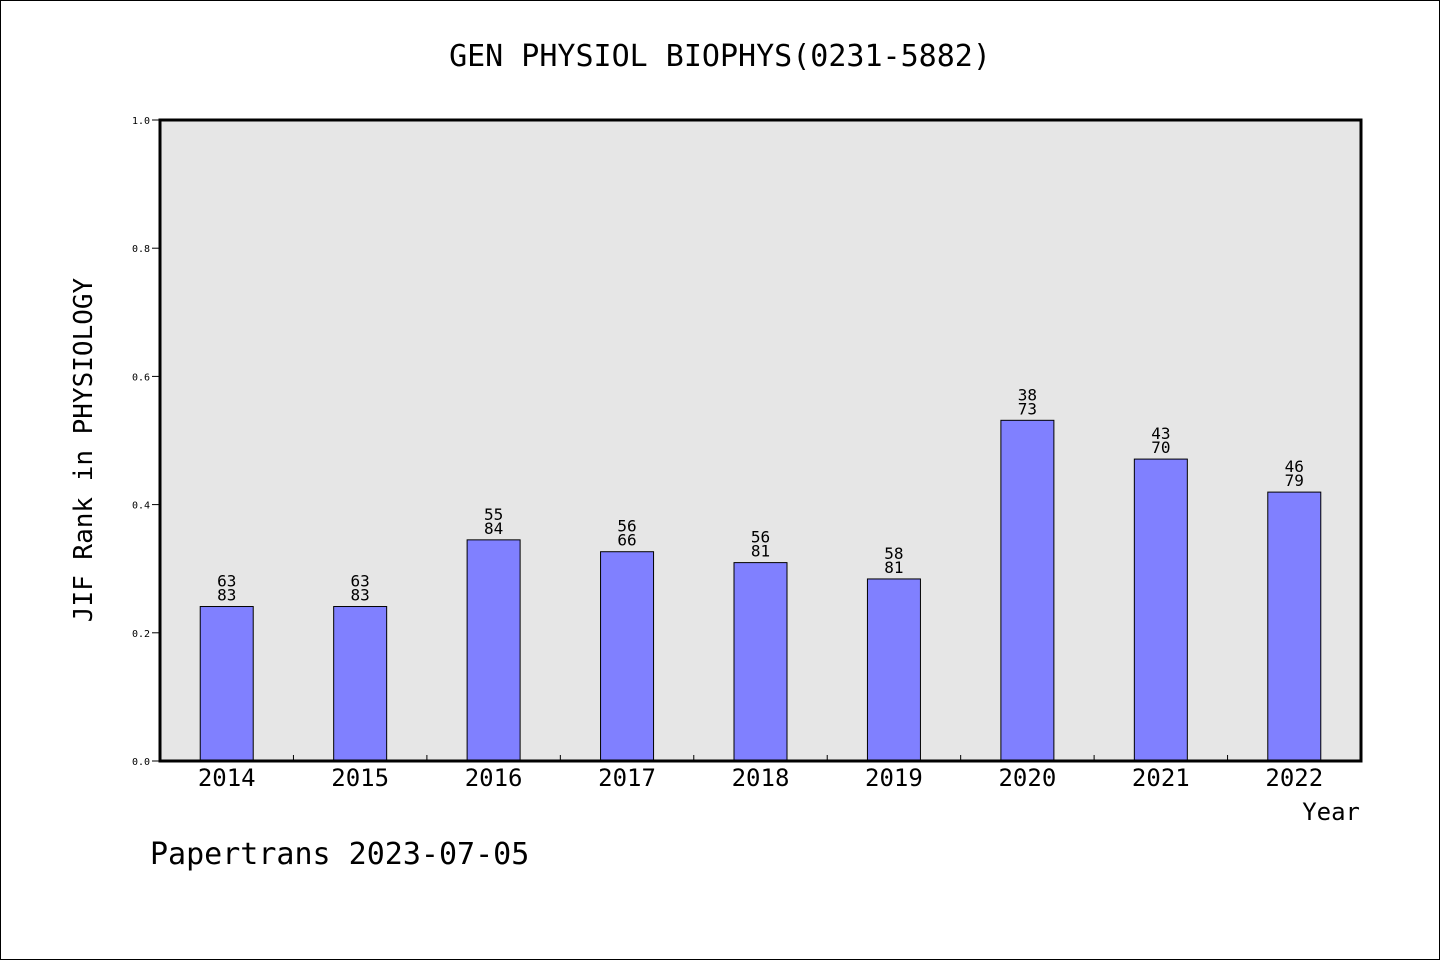  Describe the element at coordinates (893, 553) in the screenshot. I see `rank-label: 58` at that location.